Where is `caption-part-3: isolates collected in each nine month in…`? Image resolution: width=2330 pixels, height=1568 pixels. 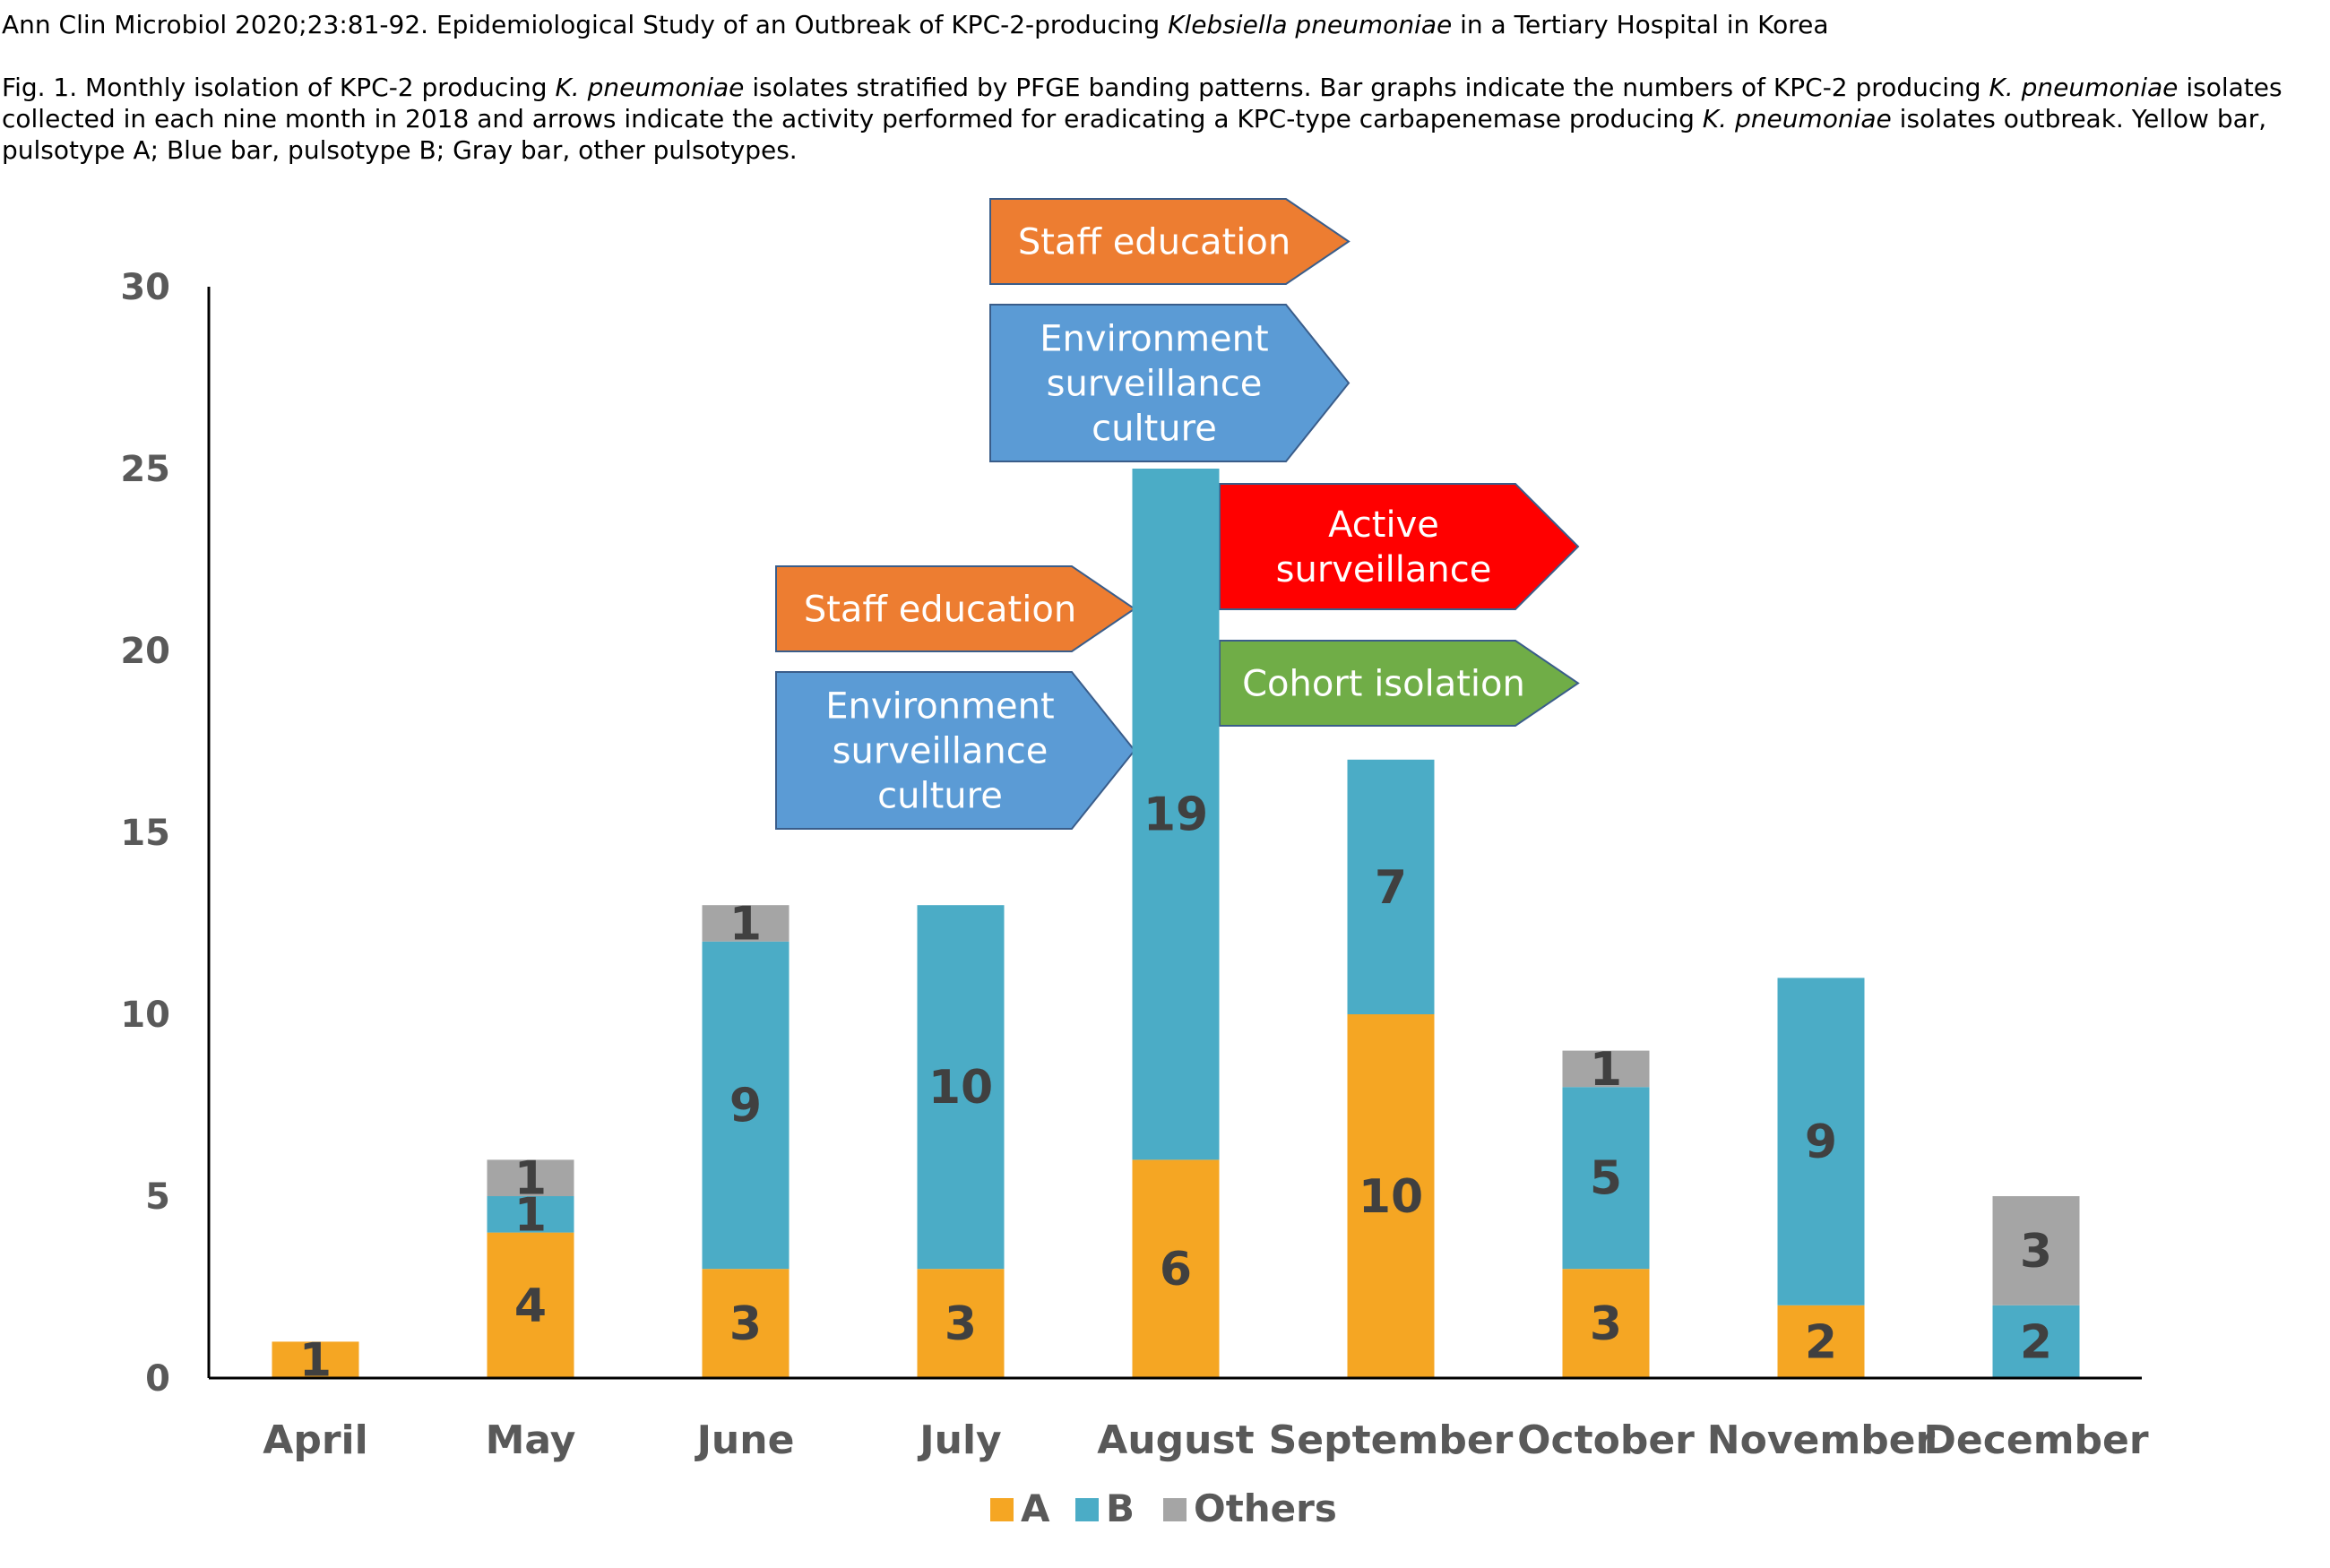 caption-part-3: isolates collected in each nine month in… is located at coordinates (1142, 103).